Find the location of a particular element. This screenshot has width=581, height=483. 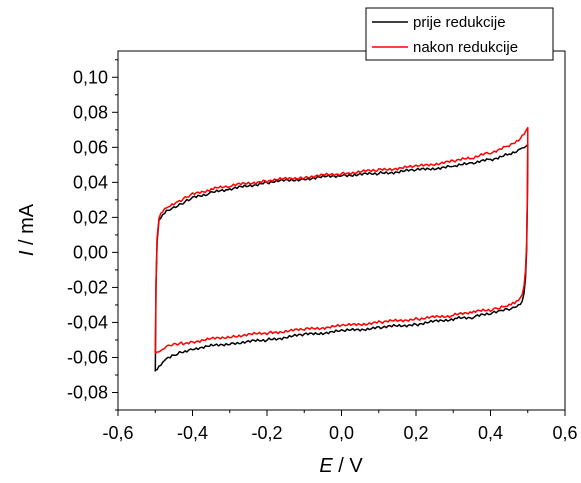

legend-box is located at coordinates (459, 34).